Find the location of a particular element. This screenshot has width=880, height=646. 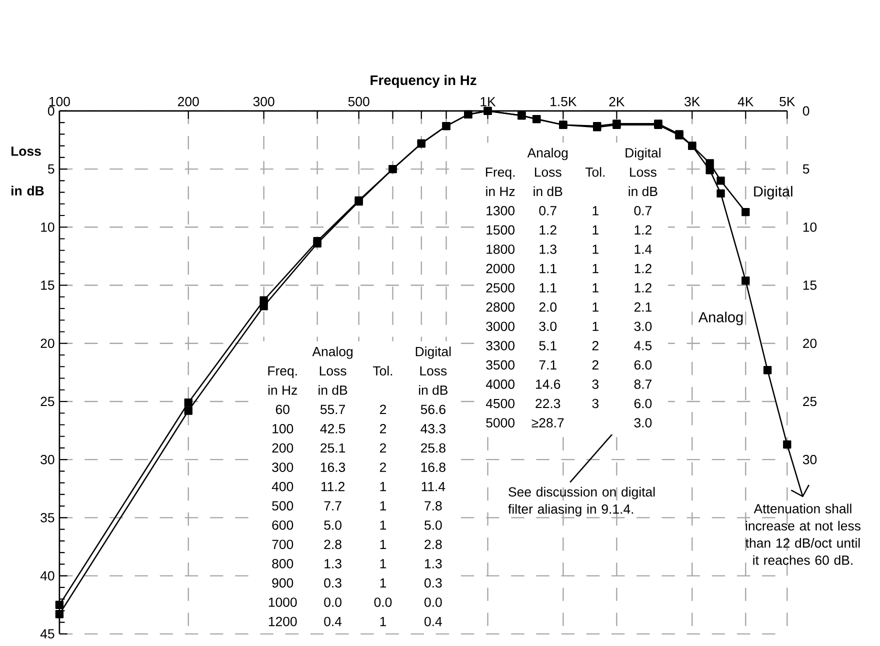

annotation: 3500 is located at coordinates (500, 365).